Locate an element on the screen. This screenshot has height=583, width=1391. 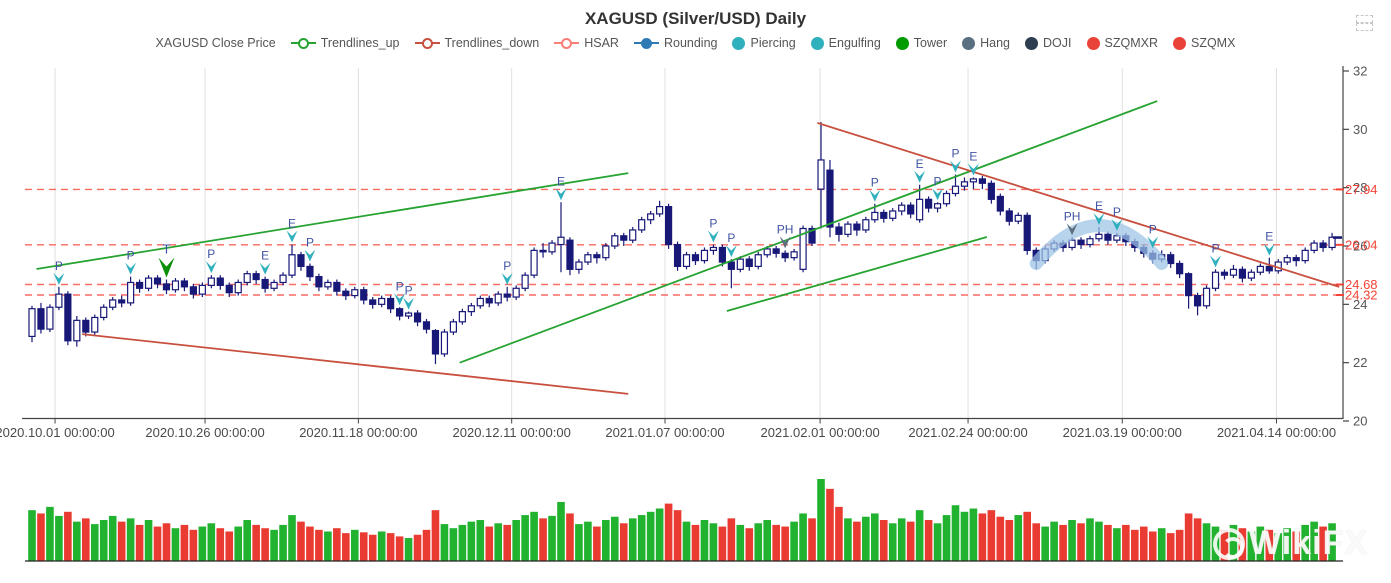
svg-text: 2020.10.01 00:00:00 is located at coordinates (57, 432).